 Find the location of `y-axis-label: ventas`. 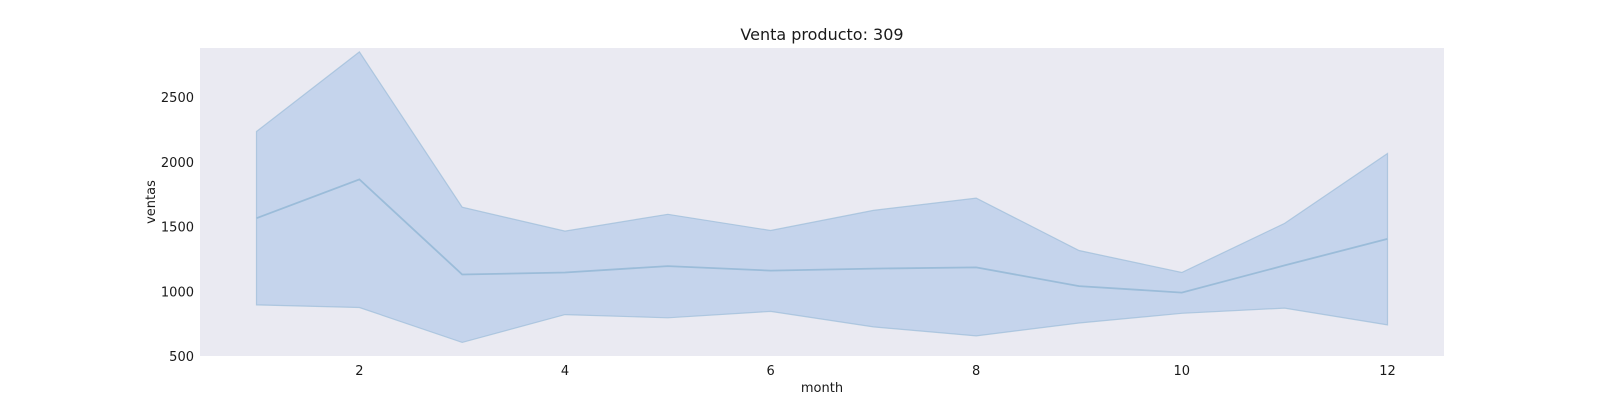

y-axis-label: ventas is located at coordinates (151, 202).